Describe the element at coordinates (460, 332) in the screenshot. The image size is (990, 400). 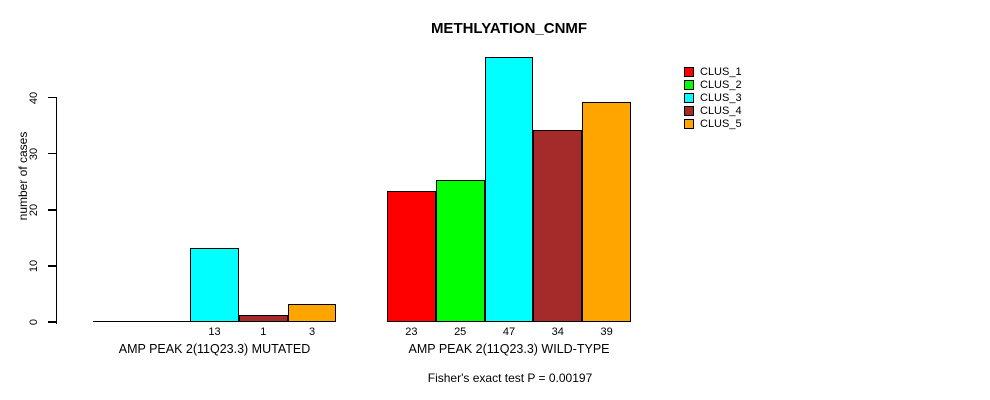
I see `bar-value-label: 25` at that location.